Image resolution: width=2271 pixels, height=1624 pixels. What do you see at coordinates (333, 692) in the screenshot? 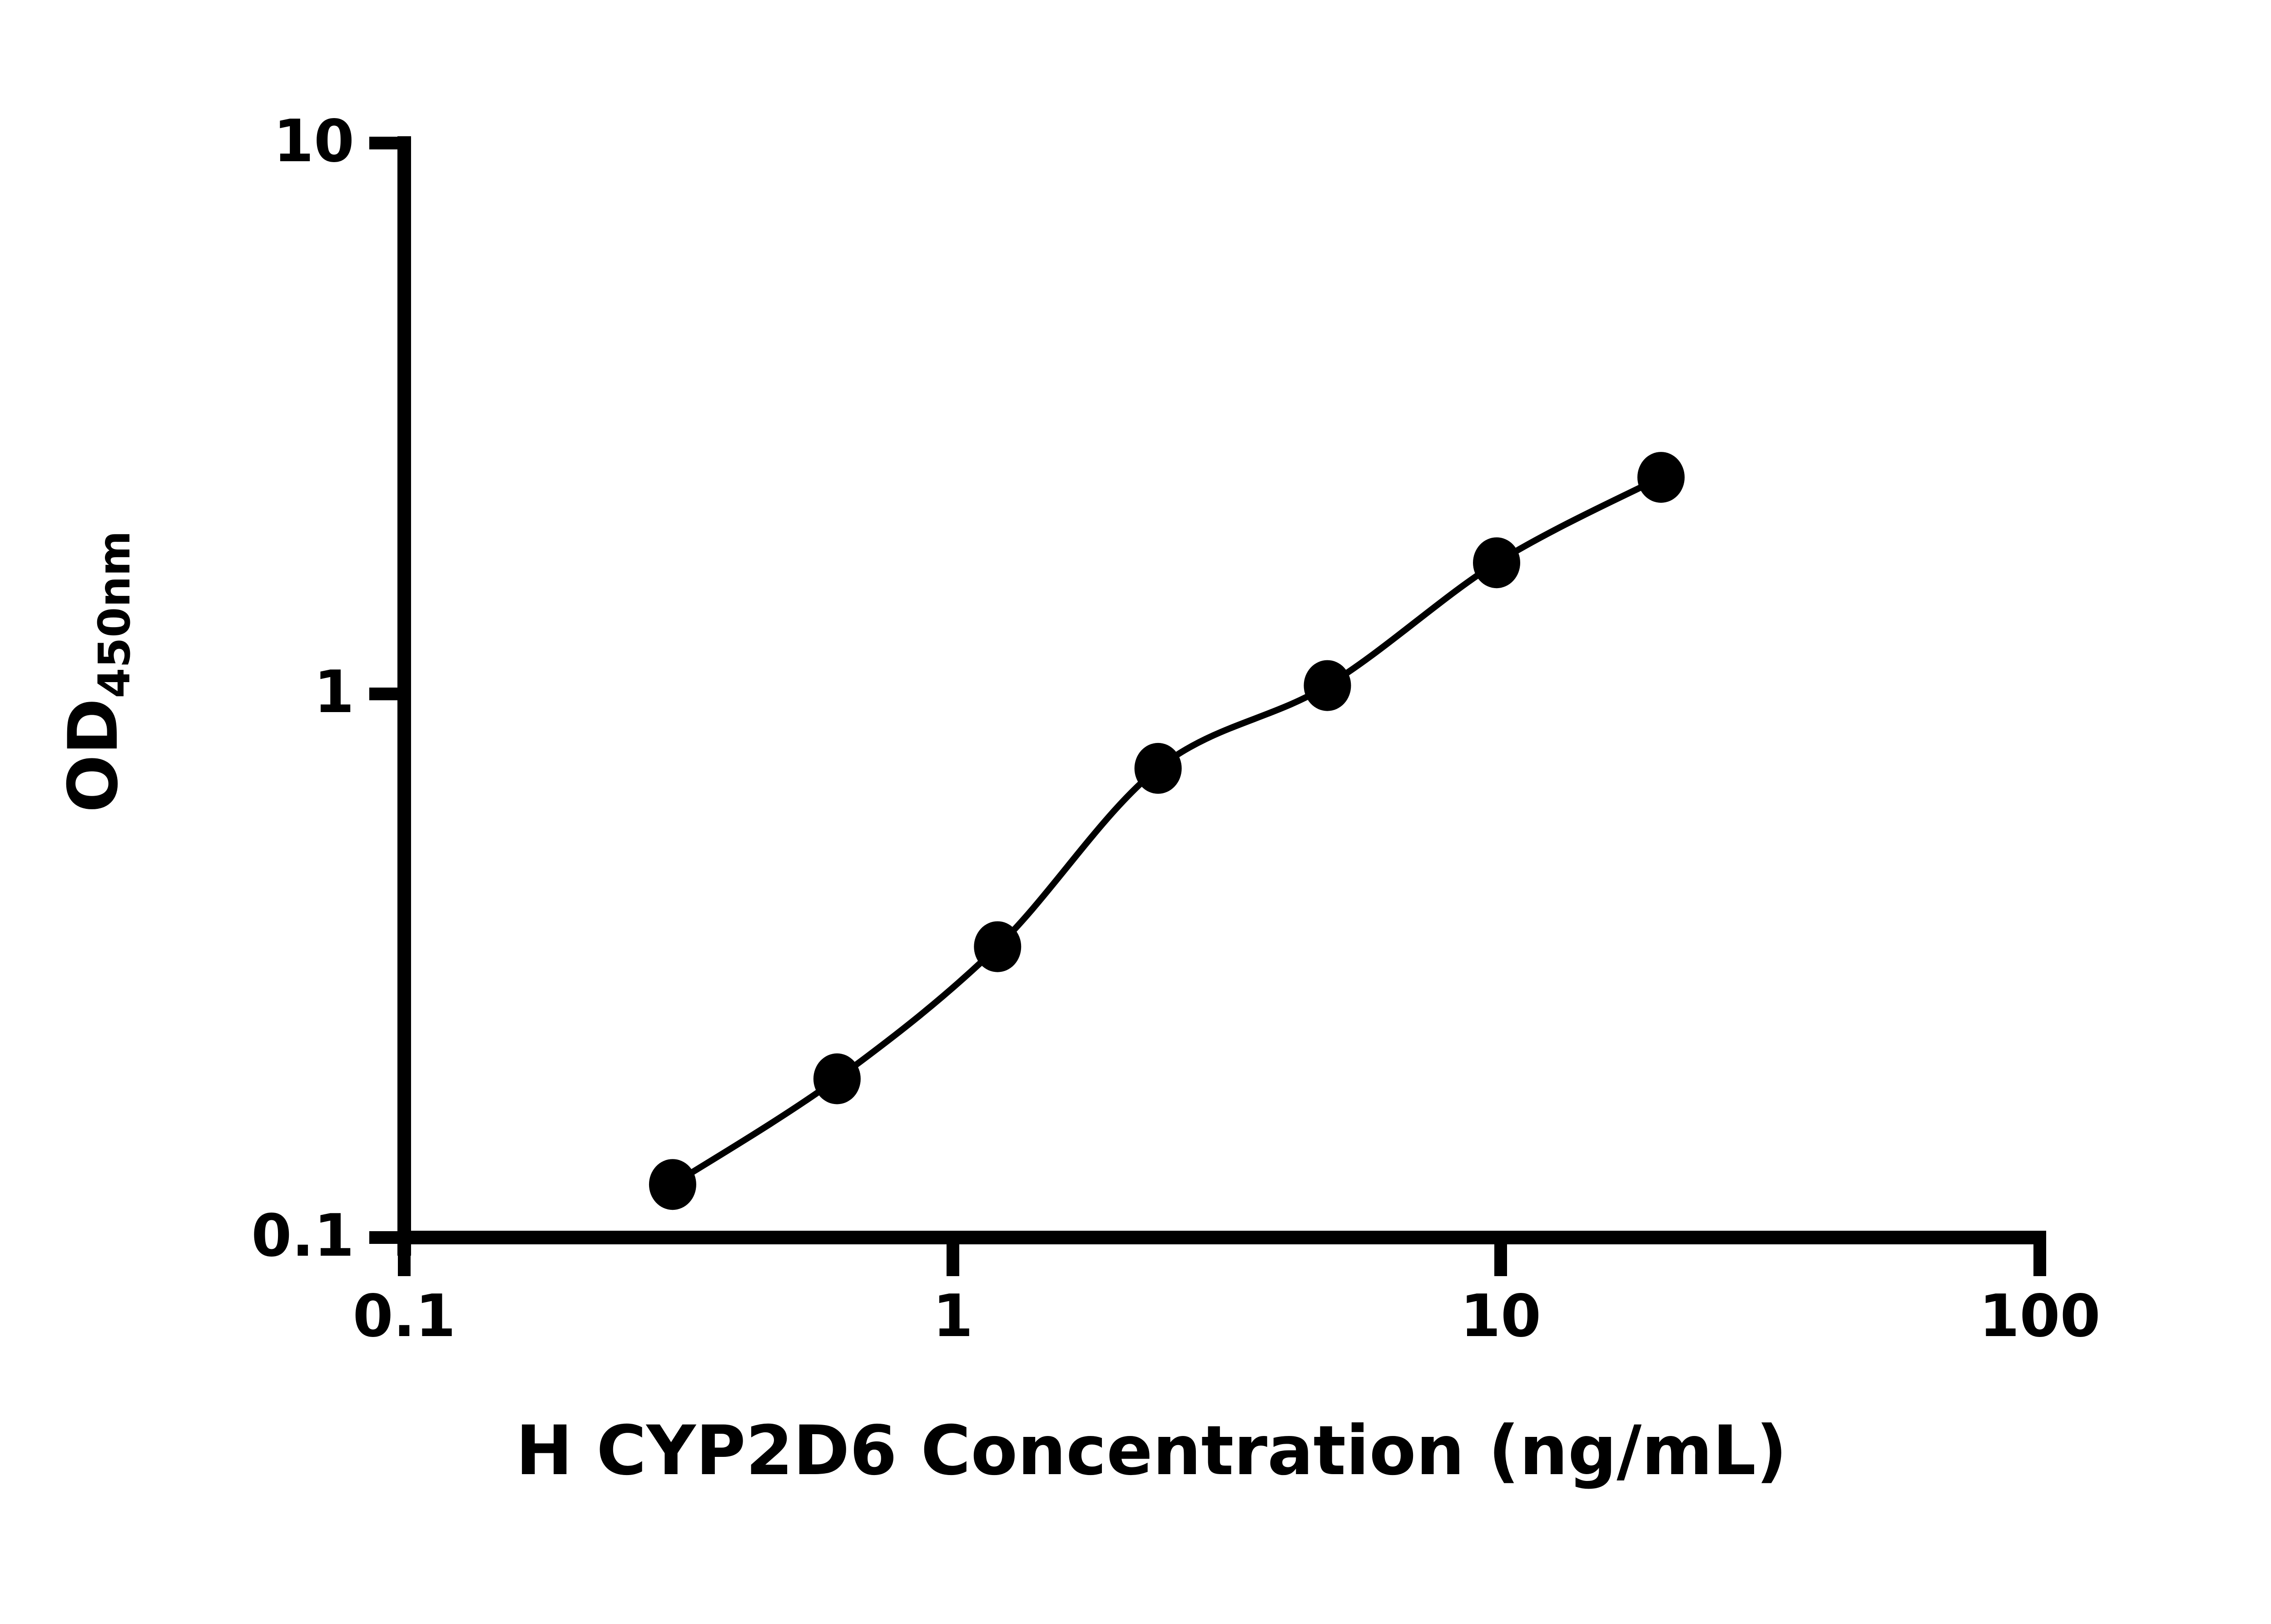
I see `y-tick-label-1: 1` at bounding box center [333, 692].